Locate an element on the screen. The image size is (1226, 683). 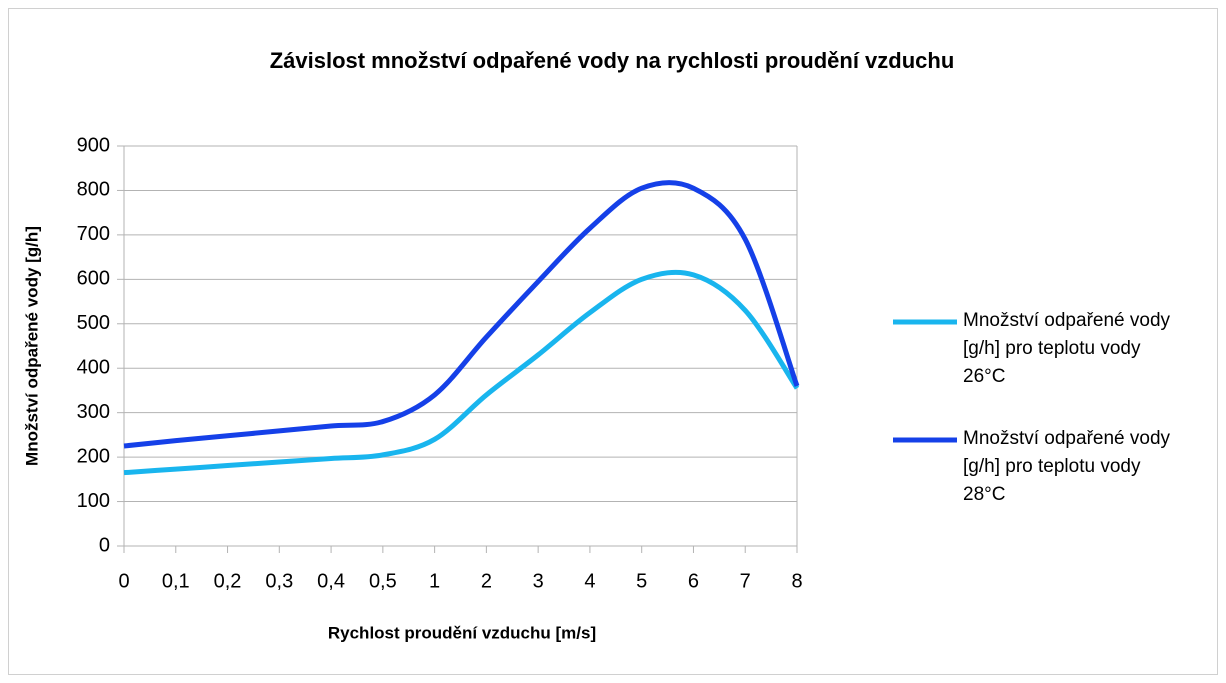
x-axis-label: Rychlost proudění vzduchu [m/s] is located at coordinates (462, 632).